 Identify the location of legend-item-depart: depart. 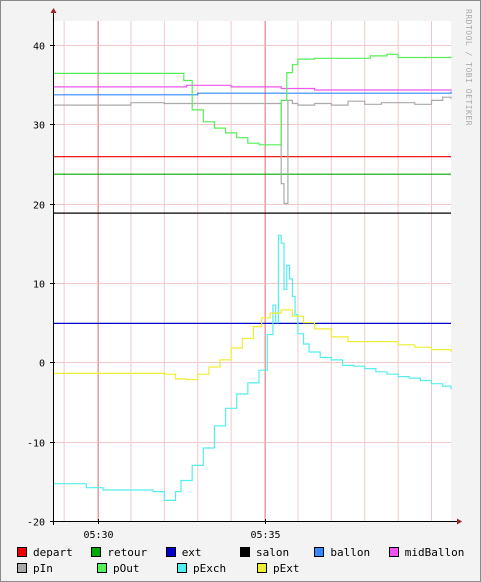
(54, 552).